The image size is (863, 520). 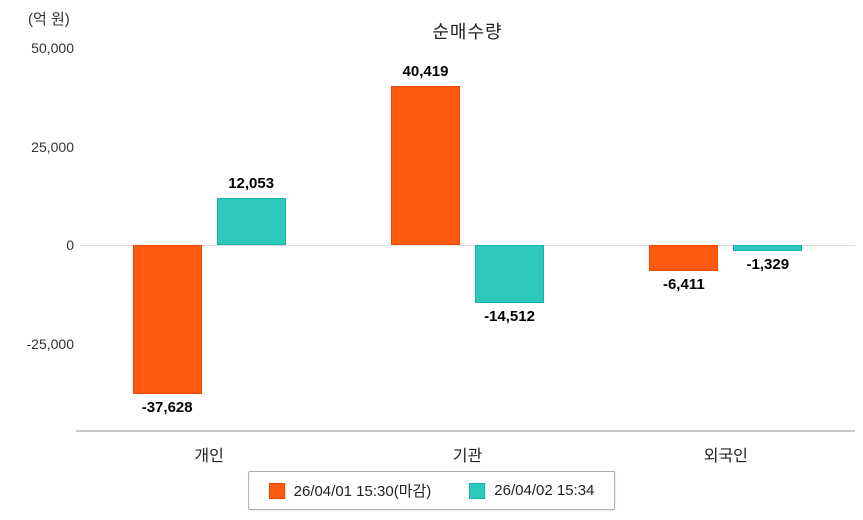 I want to click on y-axis-tick-label: -25,000, so click(x=50, y=344).